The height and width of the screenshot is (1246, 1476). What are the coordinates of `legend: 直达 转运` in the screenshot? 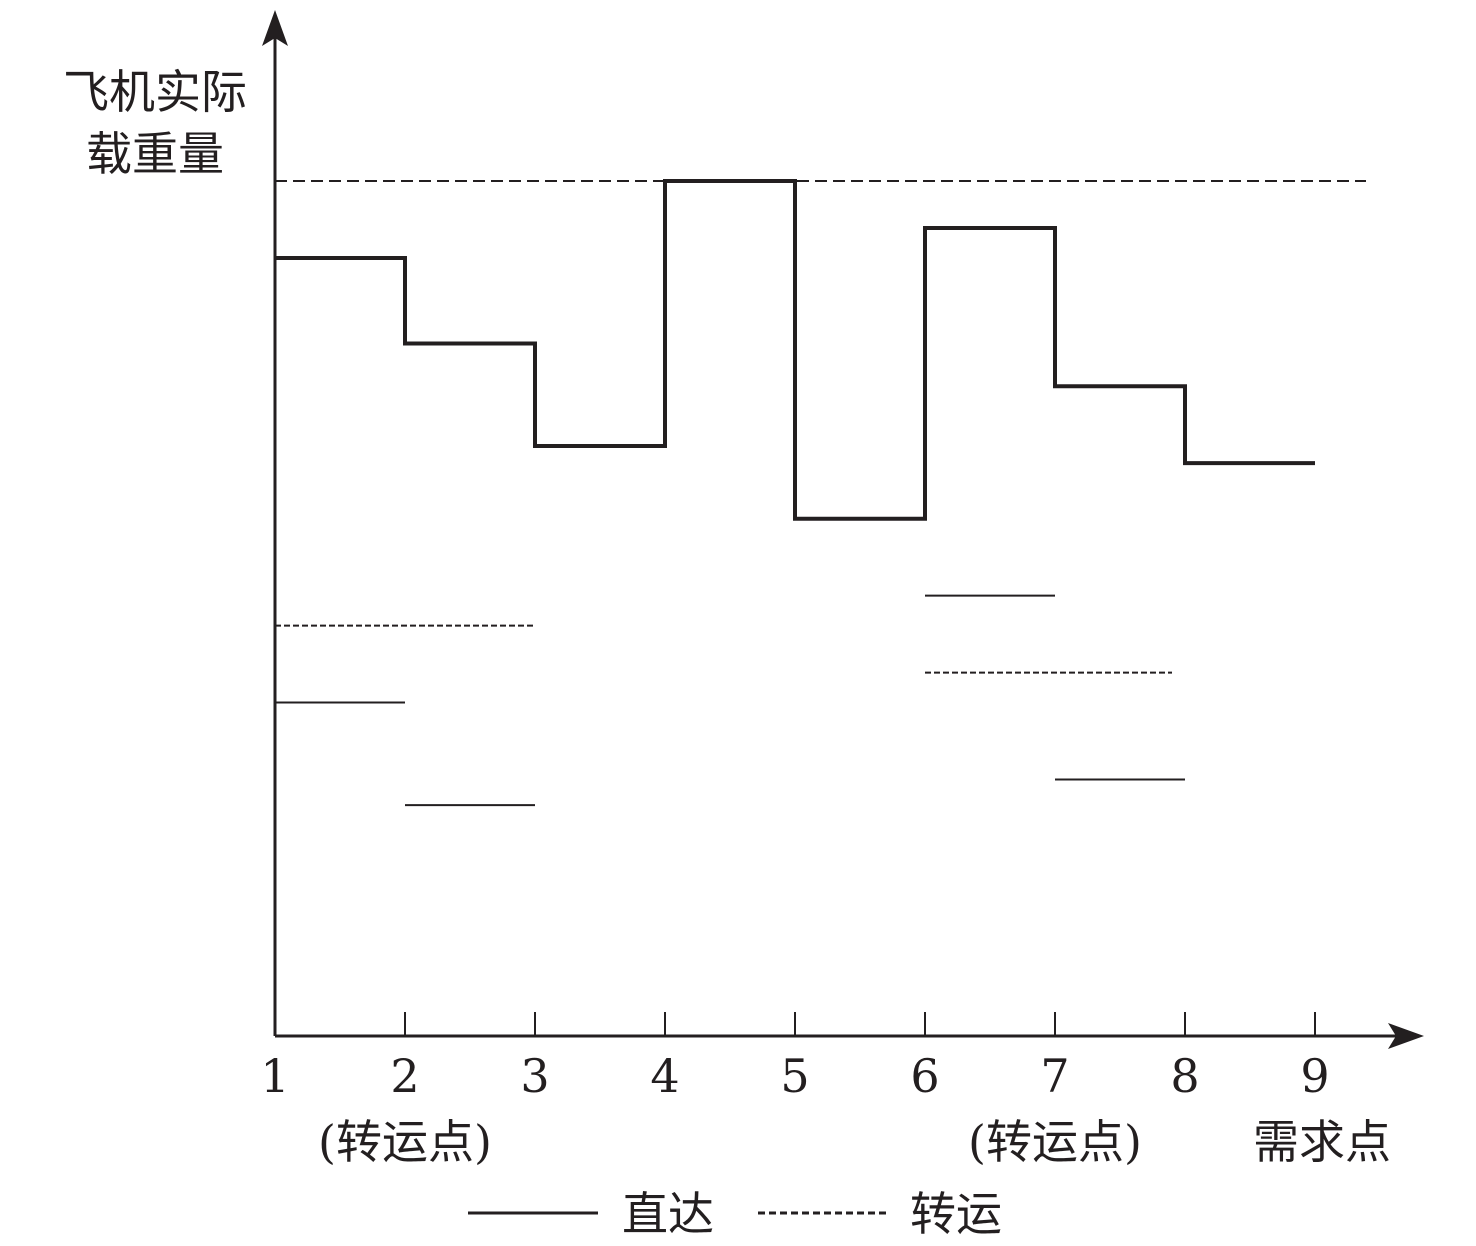 It's located at (735, 1214).